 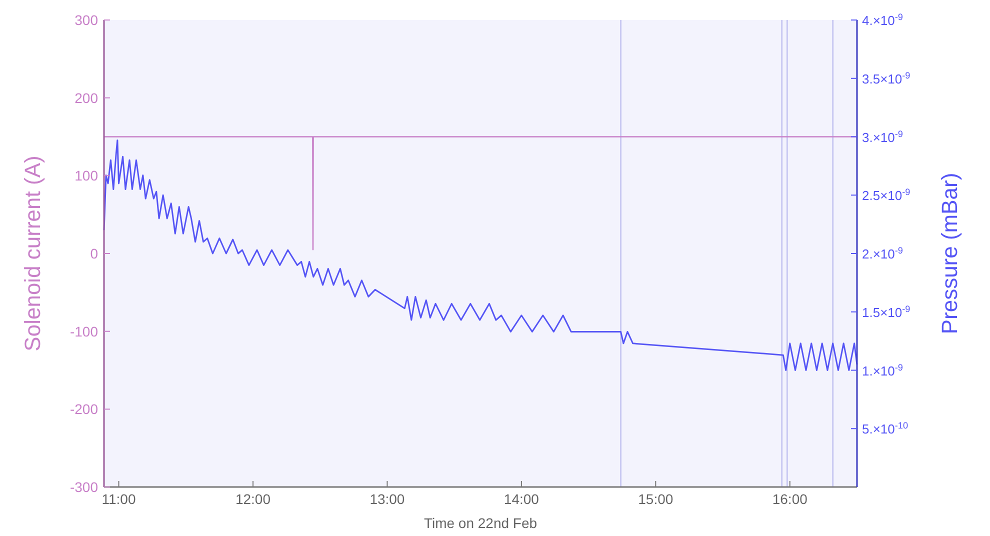 What do you see at coordinates (86, 176) in the screenshot?
I see `y-tick-label: 100` at bounding box center [86, 176].